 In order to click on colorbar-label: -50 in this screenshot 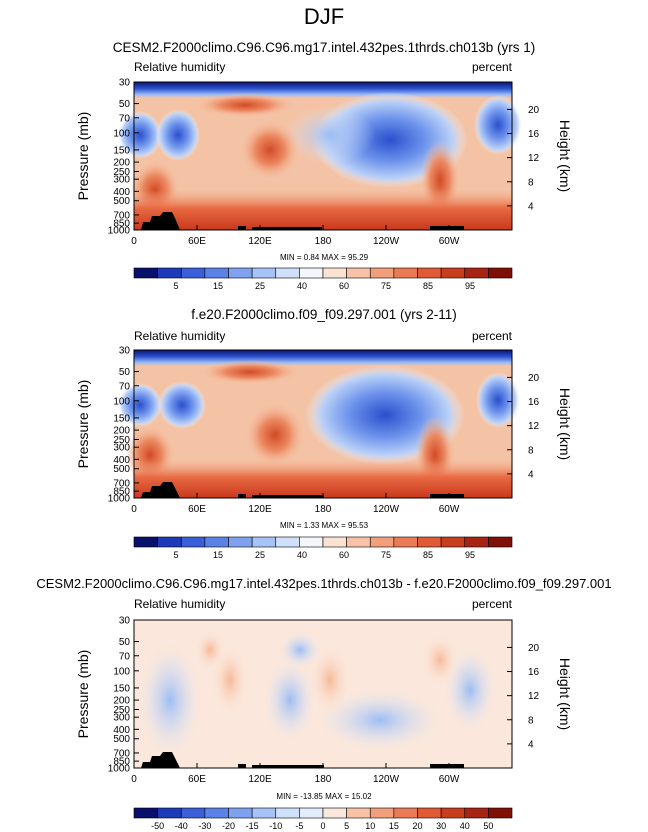, I will do `click(157, 826)`.